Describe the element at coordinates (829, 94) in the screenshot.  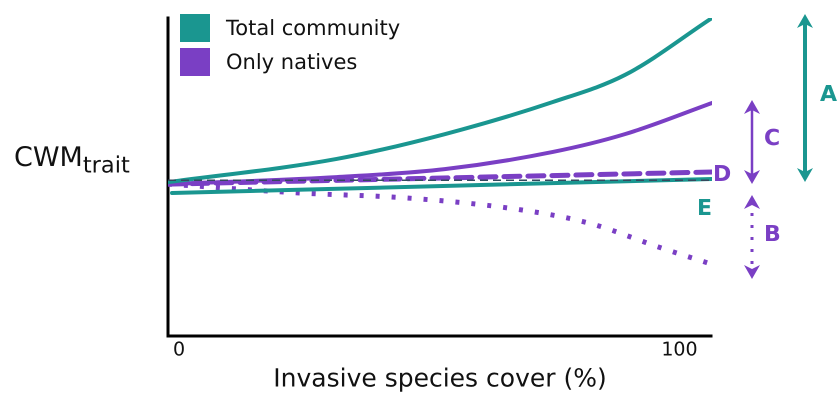
I see `text: A` at that location.